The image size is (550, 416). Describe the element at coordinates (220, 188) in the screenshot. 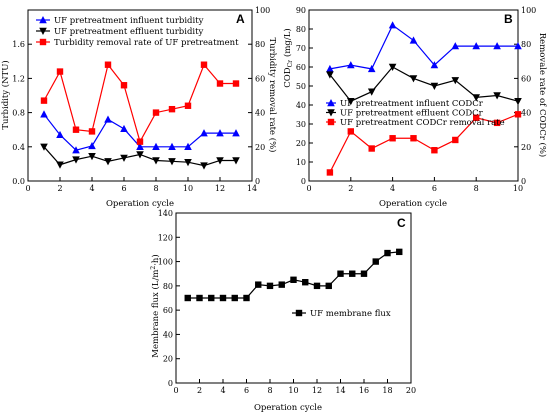

I see `panel-a-xtick-label: 12` at that location.